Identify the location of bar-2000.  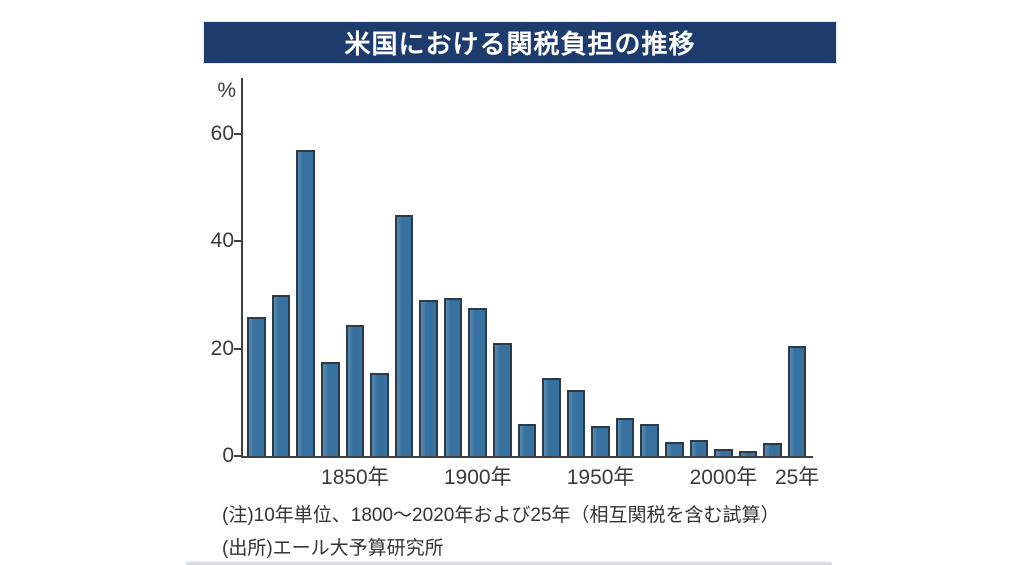
(723, 452).